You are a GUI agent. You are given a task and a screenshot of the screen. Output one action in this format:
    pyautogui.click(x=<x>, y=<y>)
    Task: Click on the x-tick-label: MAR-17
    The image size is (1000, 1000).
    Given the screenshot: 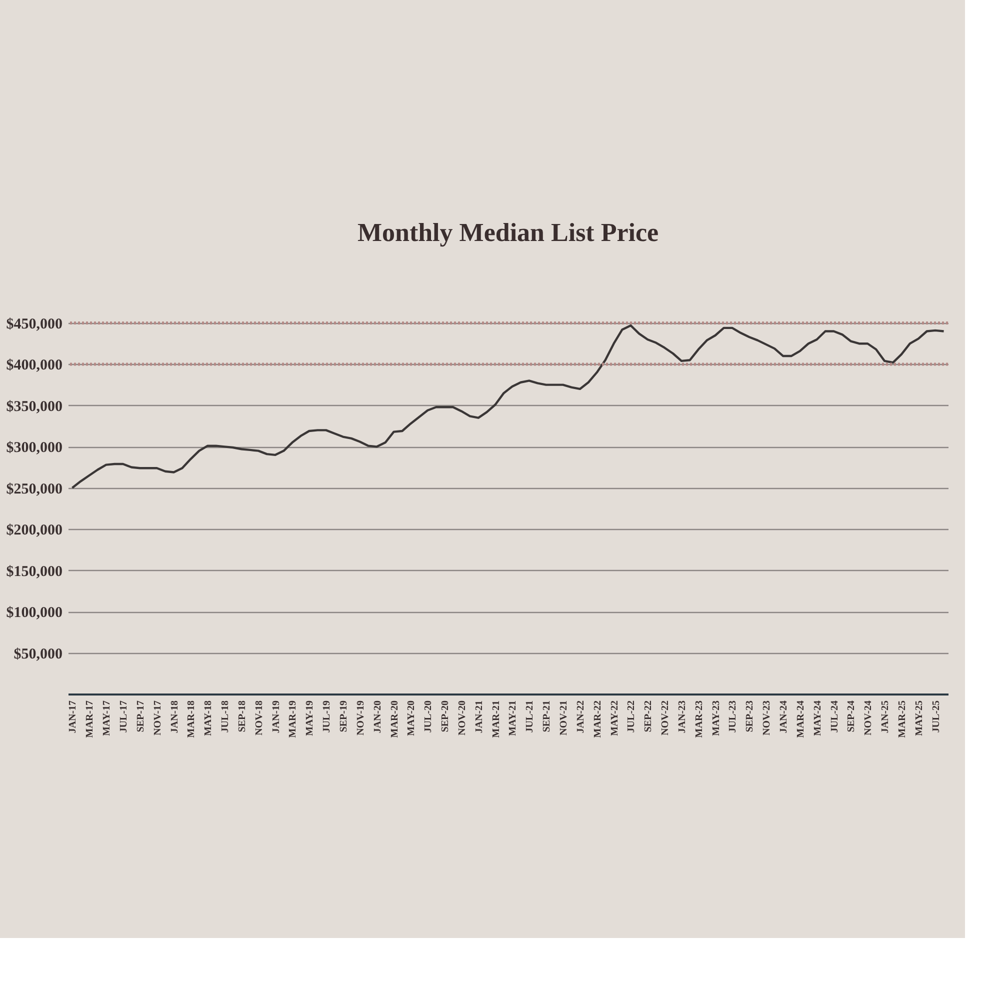 What is the action you would take?
    pyautogui.click(x=90, y=719)
    